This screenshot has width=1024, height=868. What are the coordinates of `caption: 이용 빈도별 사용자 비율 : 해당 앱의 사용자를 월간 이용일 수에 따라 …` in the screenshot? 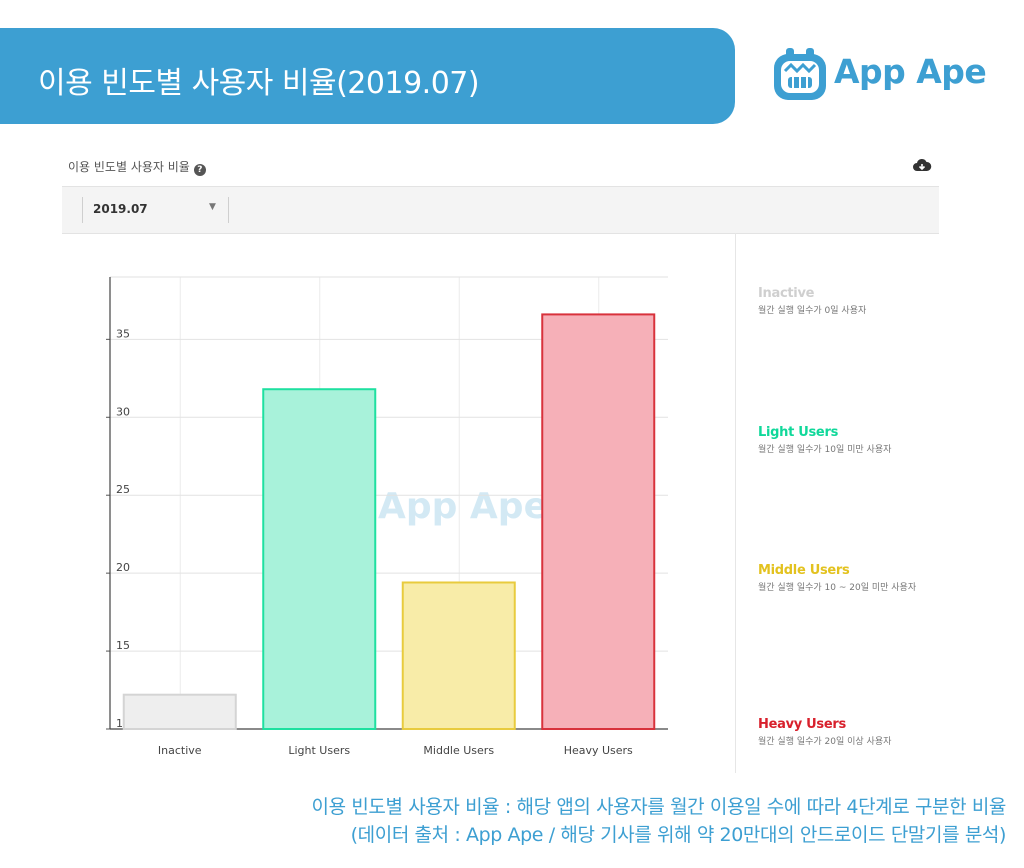 It's located at (659, 821).